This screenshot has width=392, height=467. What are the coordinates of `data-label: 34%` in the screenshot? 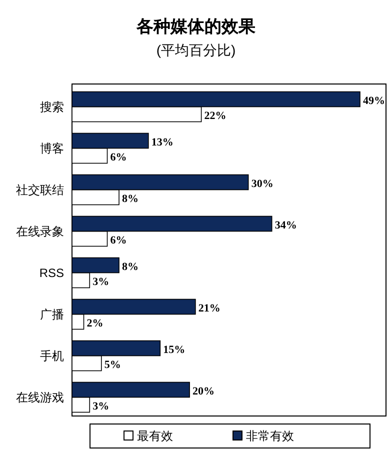 It's located at (285, 225).